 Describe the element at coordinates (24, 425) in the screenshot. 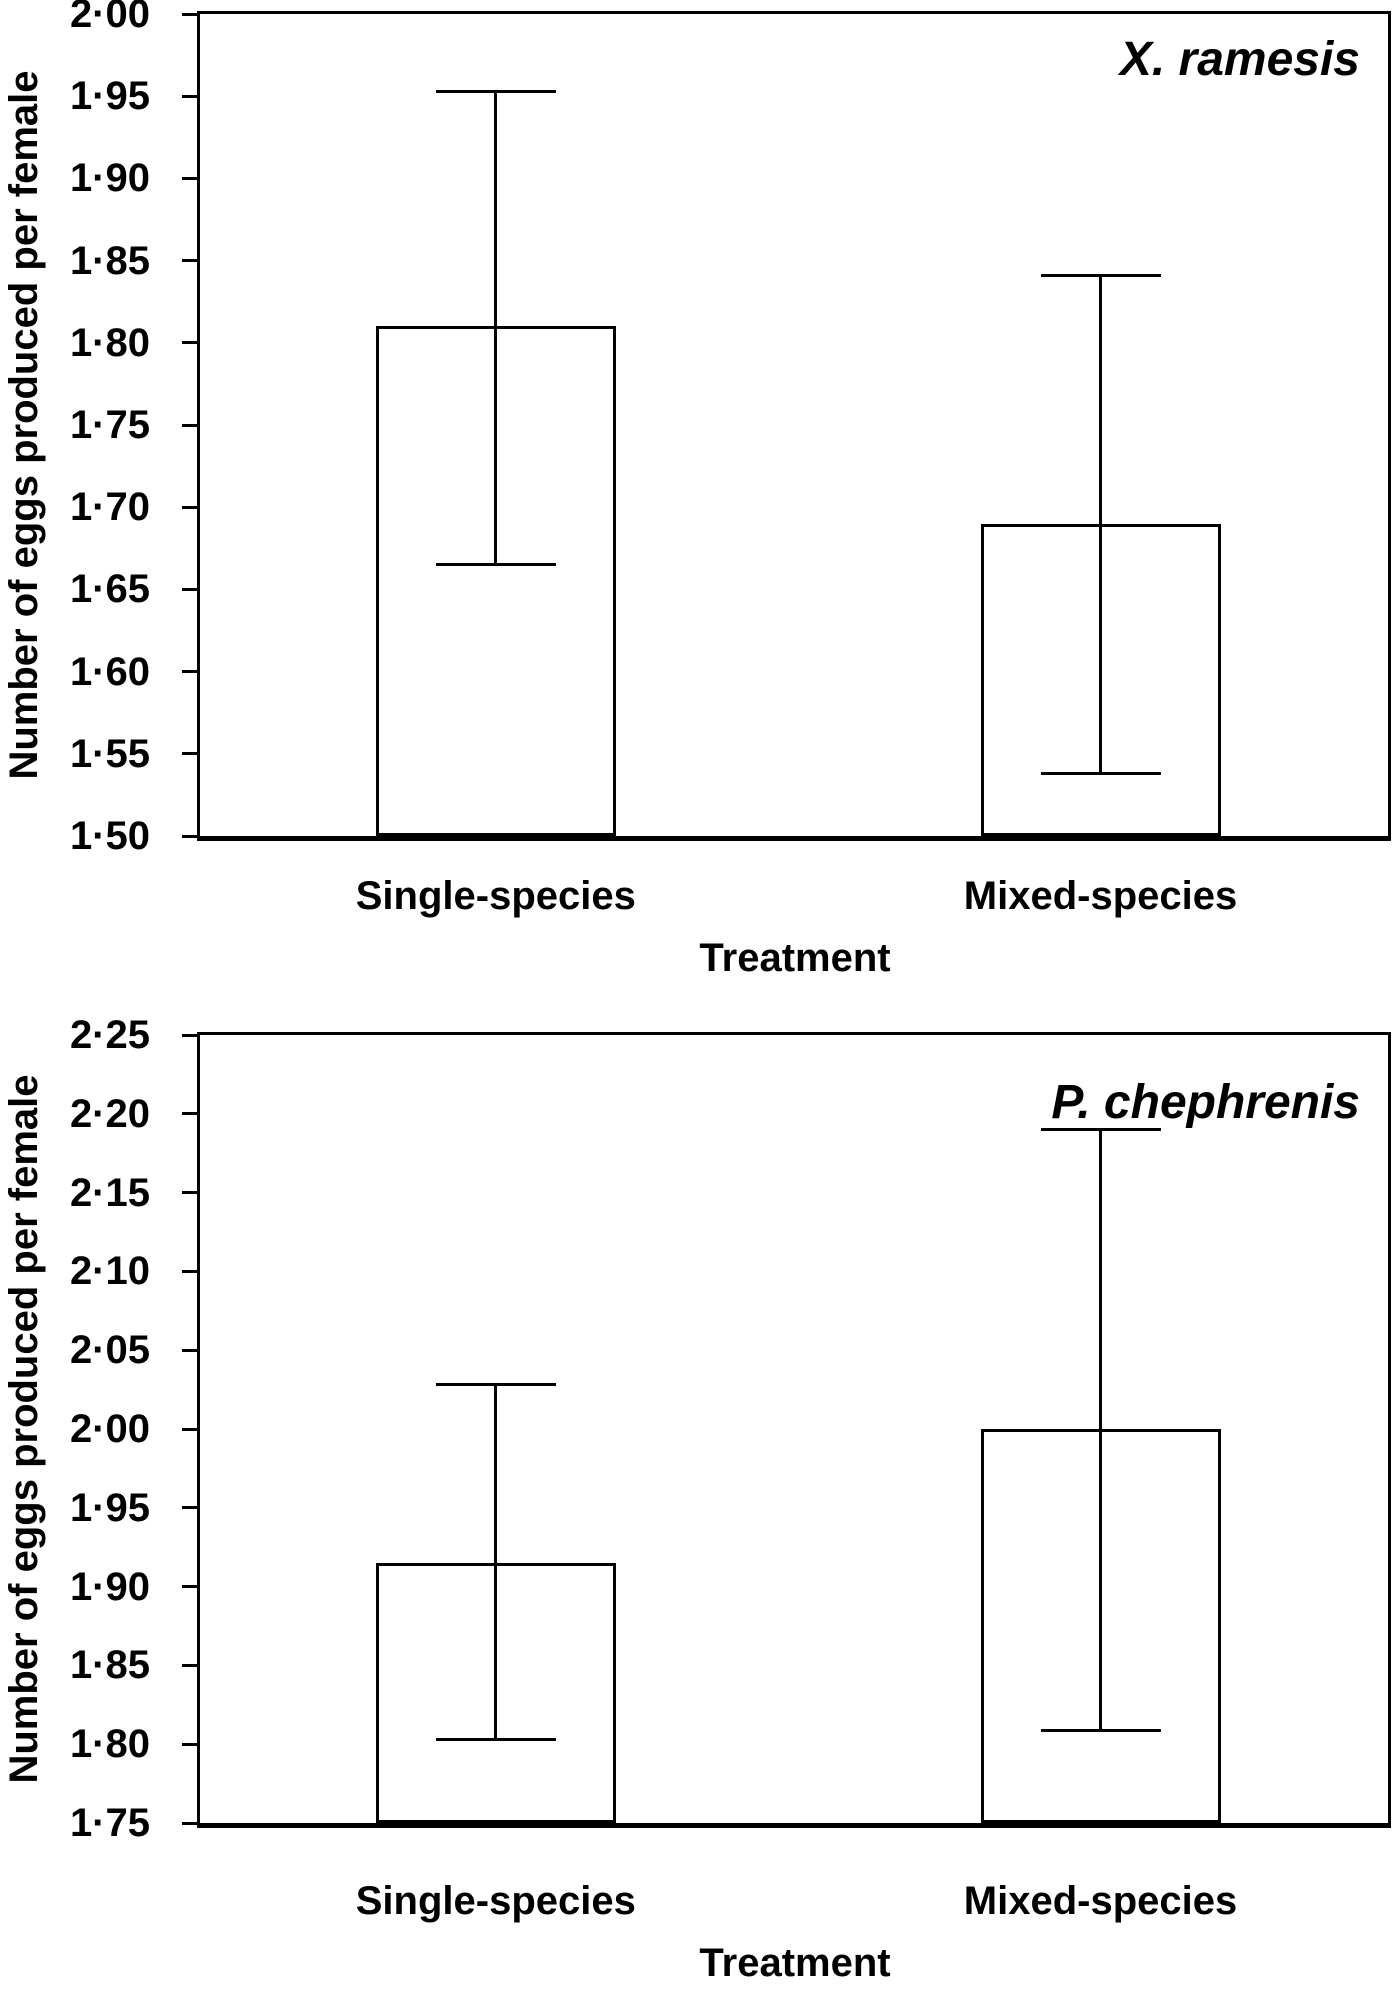

I see `y-axis-label-top: Number of eggs produced per female` at that location.